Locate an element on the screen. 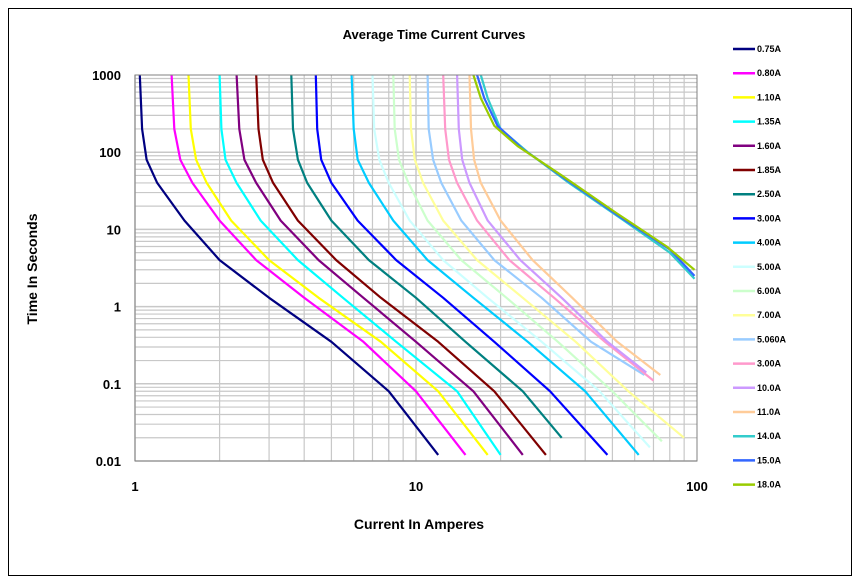 The width and height of the screenshot is (864, 585). legend-label: 5.060A is located at coordinates (772, 339).